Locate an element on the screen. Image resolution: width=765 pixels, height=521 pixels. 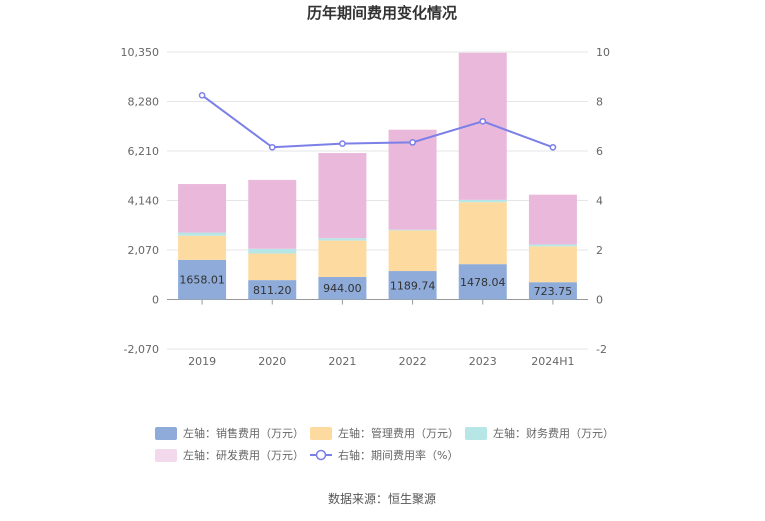
bar-data-label: 811.20 is located at coordinates (272, 290).